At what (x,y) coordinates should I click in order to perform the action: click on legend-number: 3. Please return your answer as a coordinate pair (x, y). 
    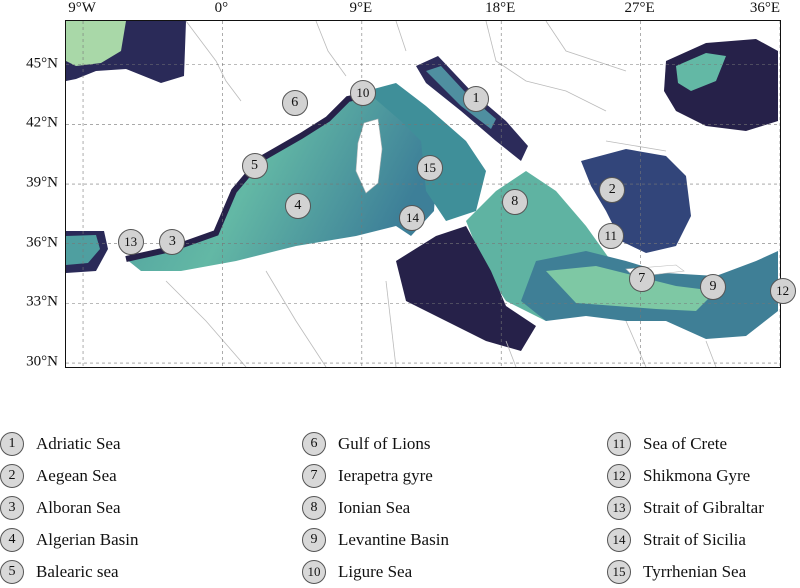
    Looking at the image, I should click on (12, 508).